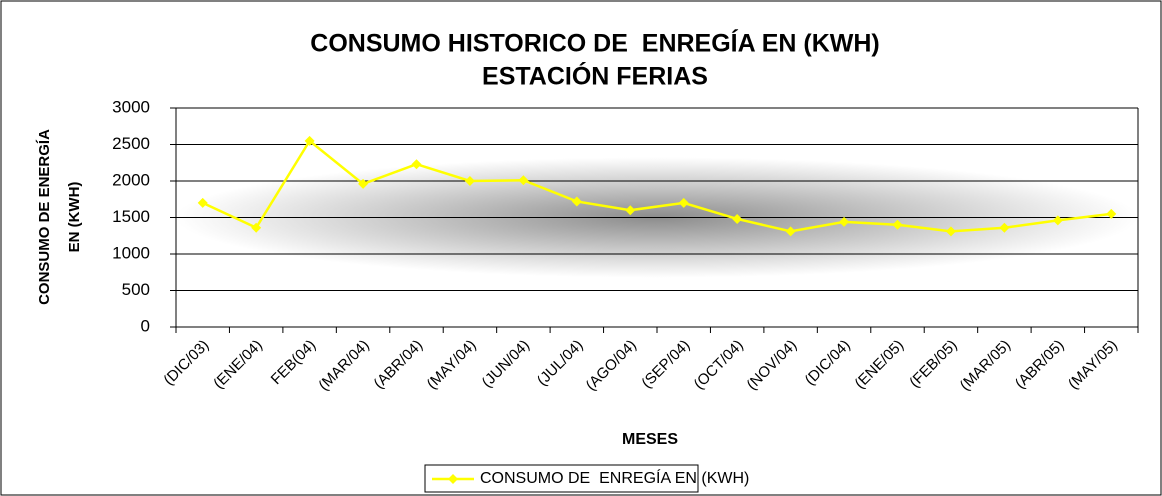  I want to click on y-axis-label: EN (KWH), so click(74, 217).